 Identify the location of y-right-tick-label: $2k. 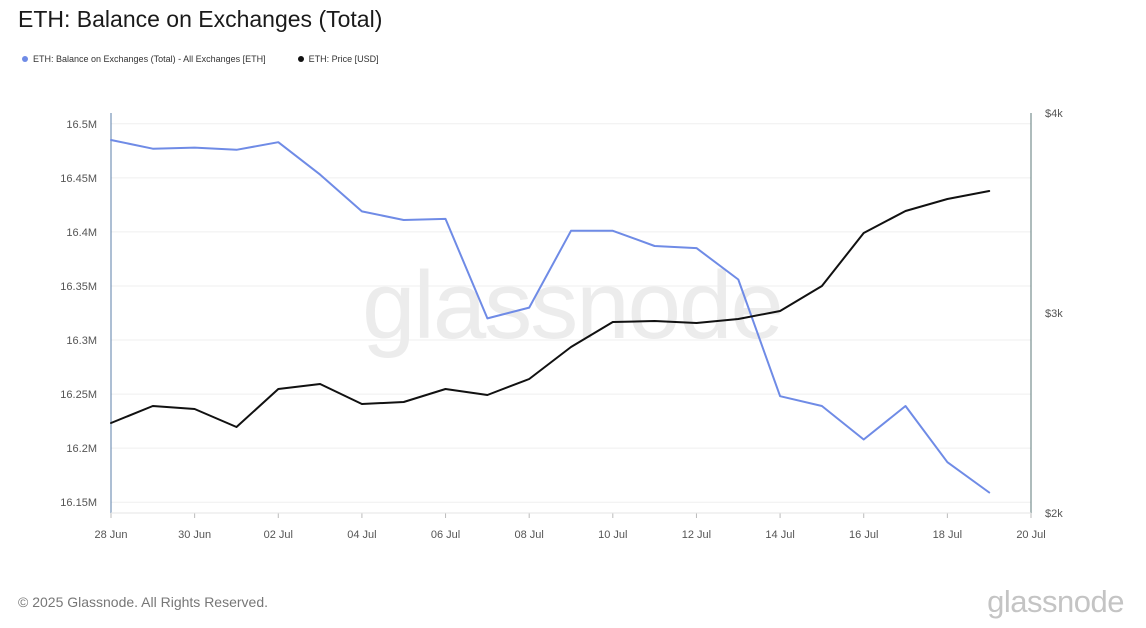
(1054, 514).